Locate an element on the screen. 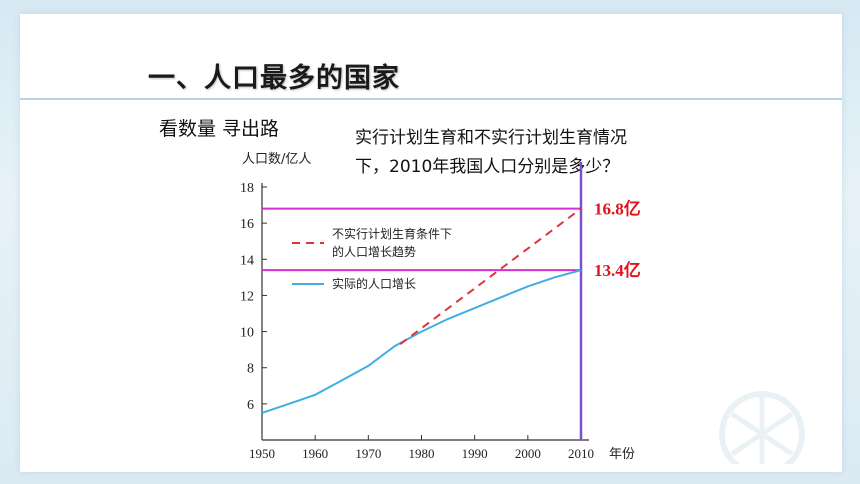 This screenshot has height=484, width=860. y-tick-label: 10 is located at coordinates (247, 333).